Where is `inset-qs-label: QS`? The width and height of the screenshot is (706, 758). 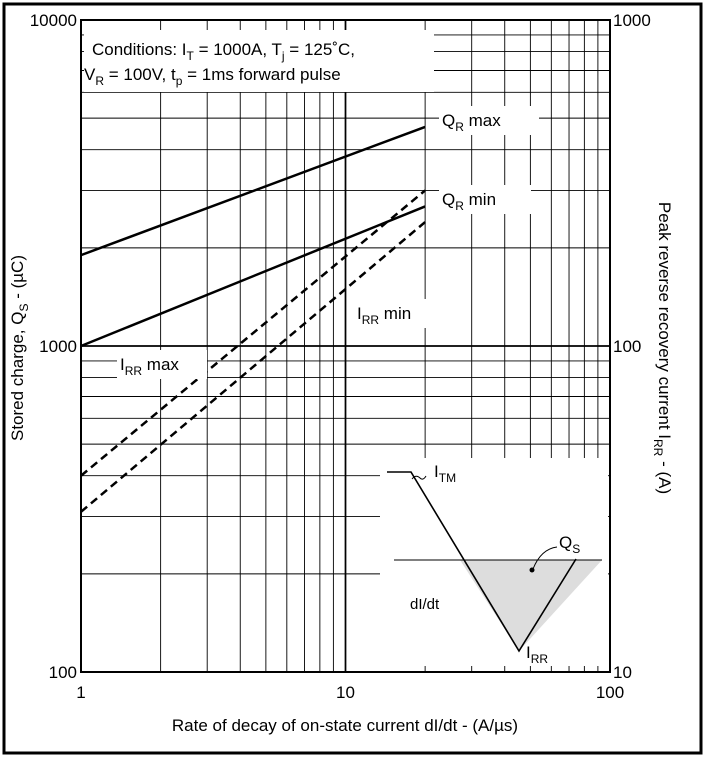
inset-qs-label: QS is located at coordinates (569, 544).